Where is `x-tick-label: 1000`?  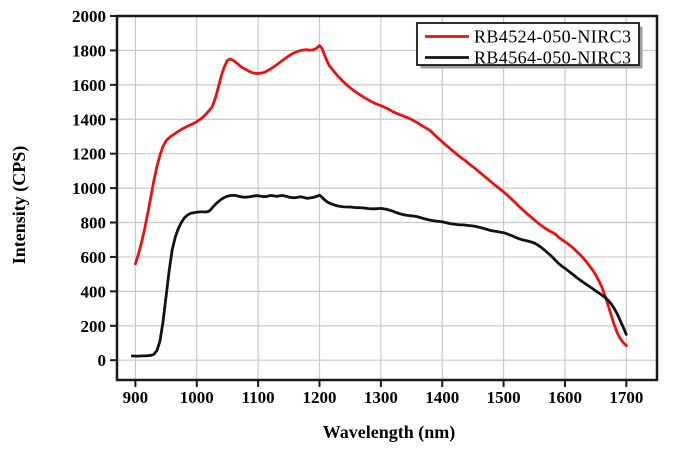
x-tick-label: 1000 is located at coordinates (197, 397).